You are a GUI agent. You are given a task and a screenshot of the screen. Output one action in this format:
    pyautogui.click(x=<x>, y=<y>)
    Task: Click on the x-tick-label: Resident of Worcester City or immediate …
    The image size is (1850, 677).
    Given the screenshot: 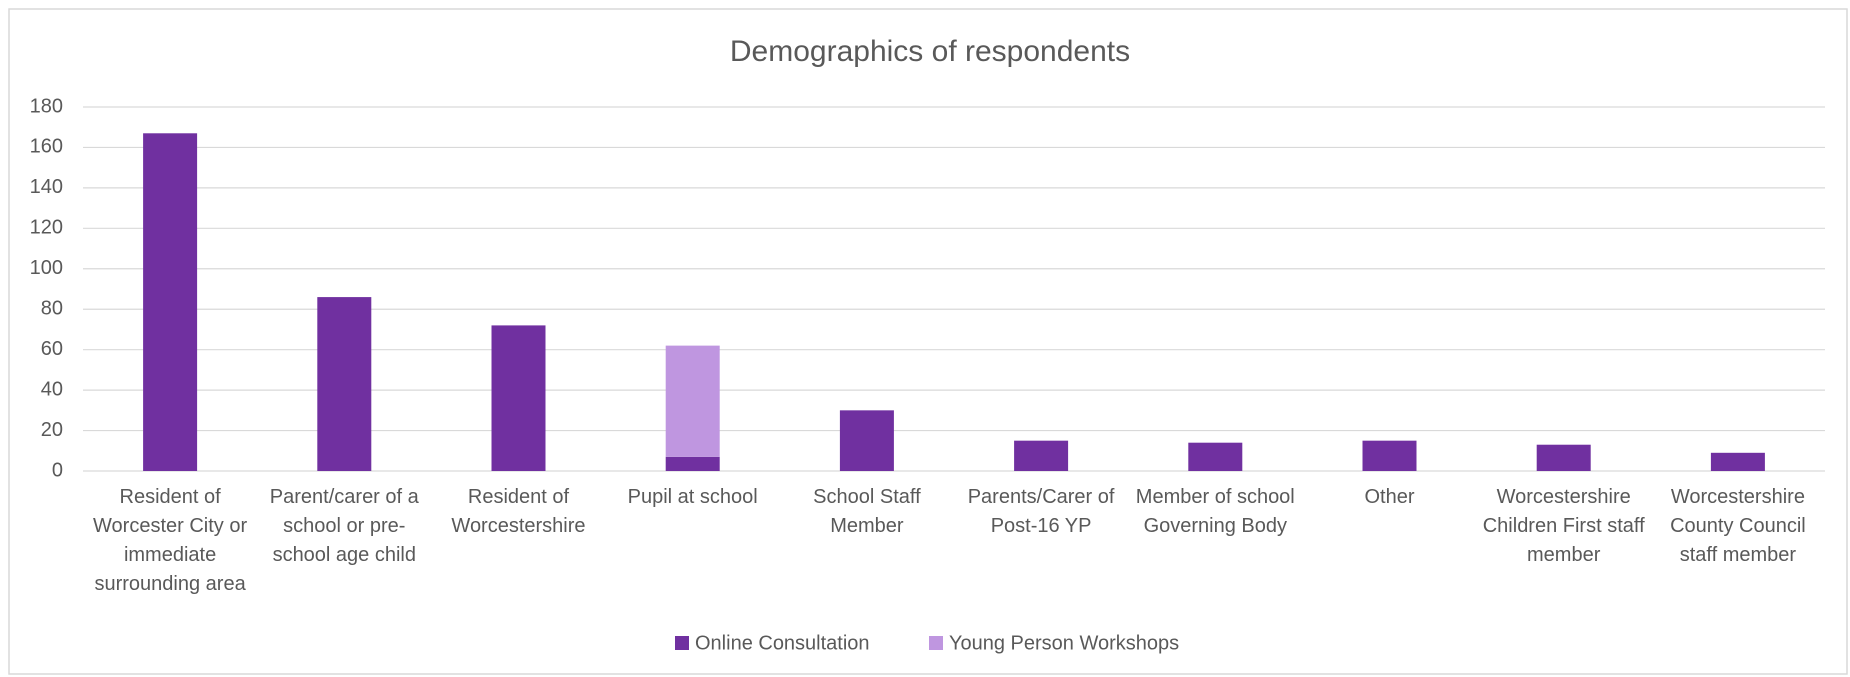 What is the action you would take?
    pyautogui.click(x=170, y=540)
    